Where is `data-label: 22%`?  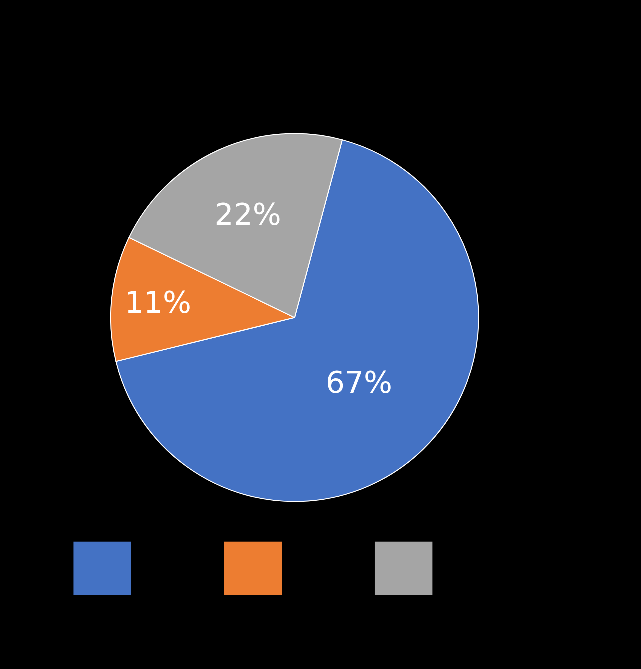 data-label: 22% is located at coordinates (248, 216).